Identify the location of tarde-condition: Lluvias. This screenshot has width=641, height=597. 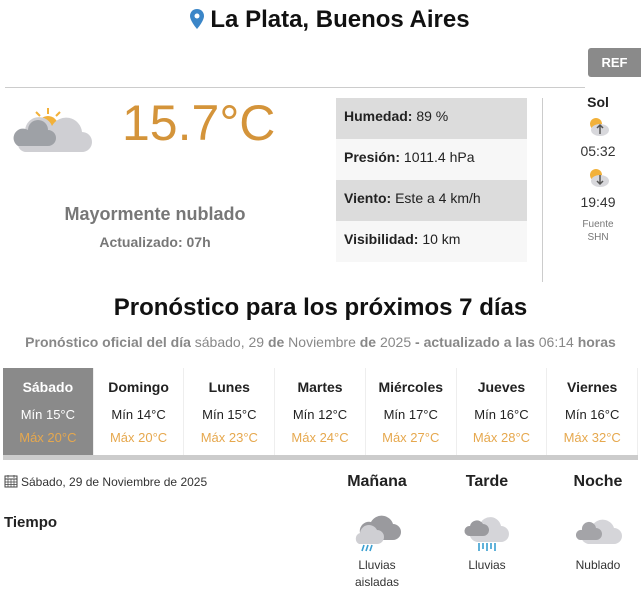
(487, 565).